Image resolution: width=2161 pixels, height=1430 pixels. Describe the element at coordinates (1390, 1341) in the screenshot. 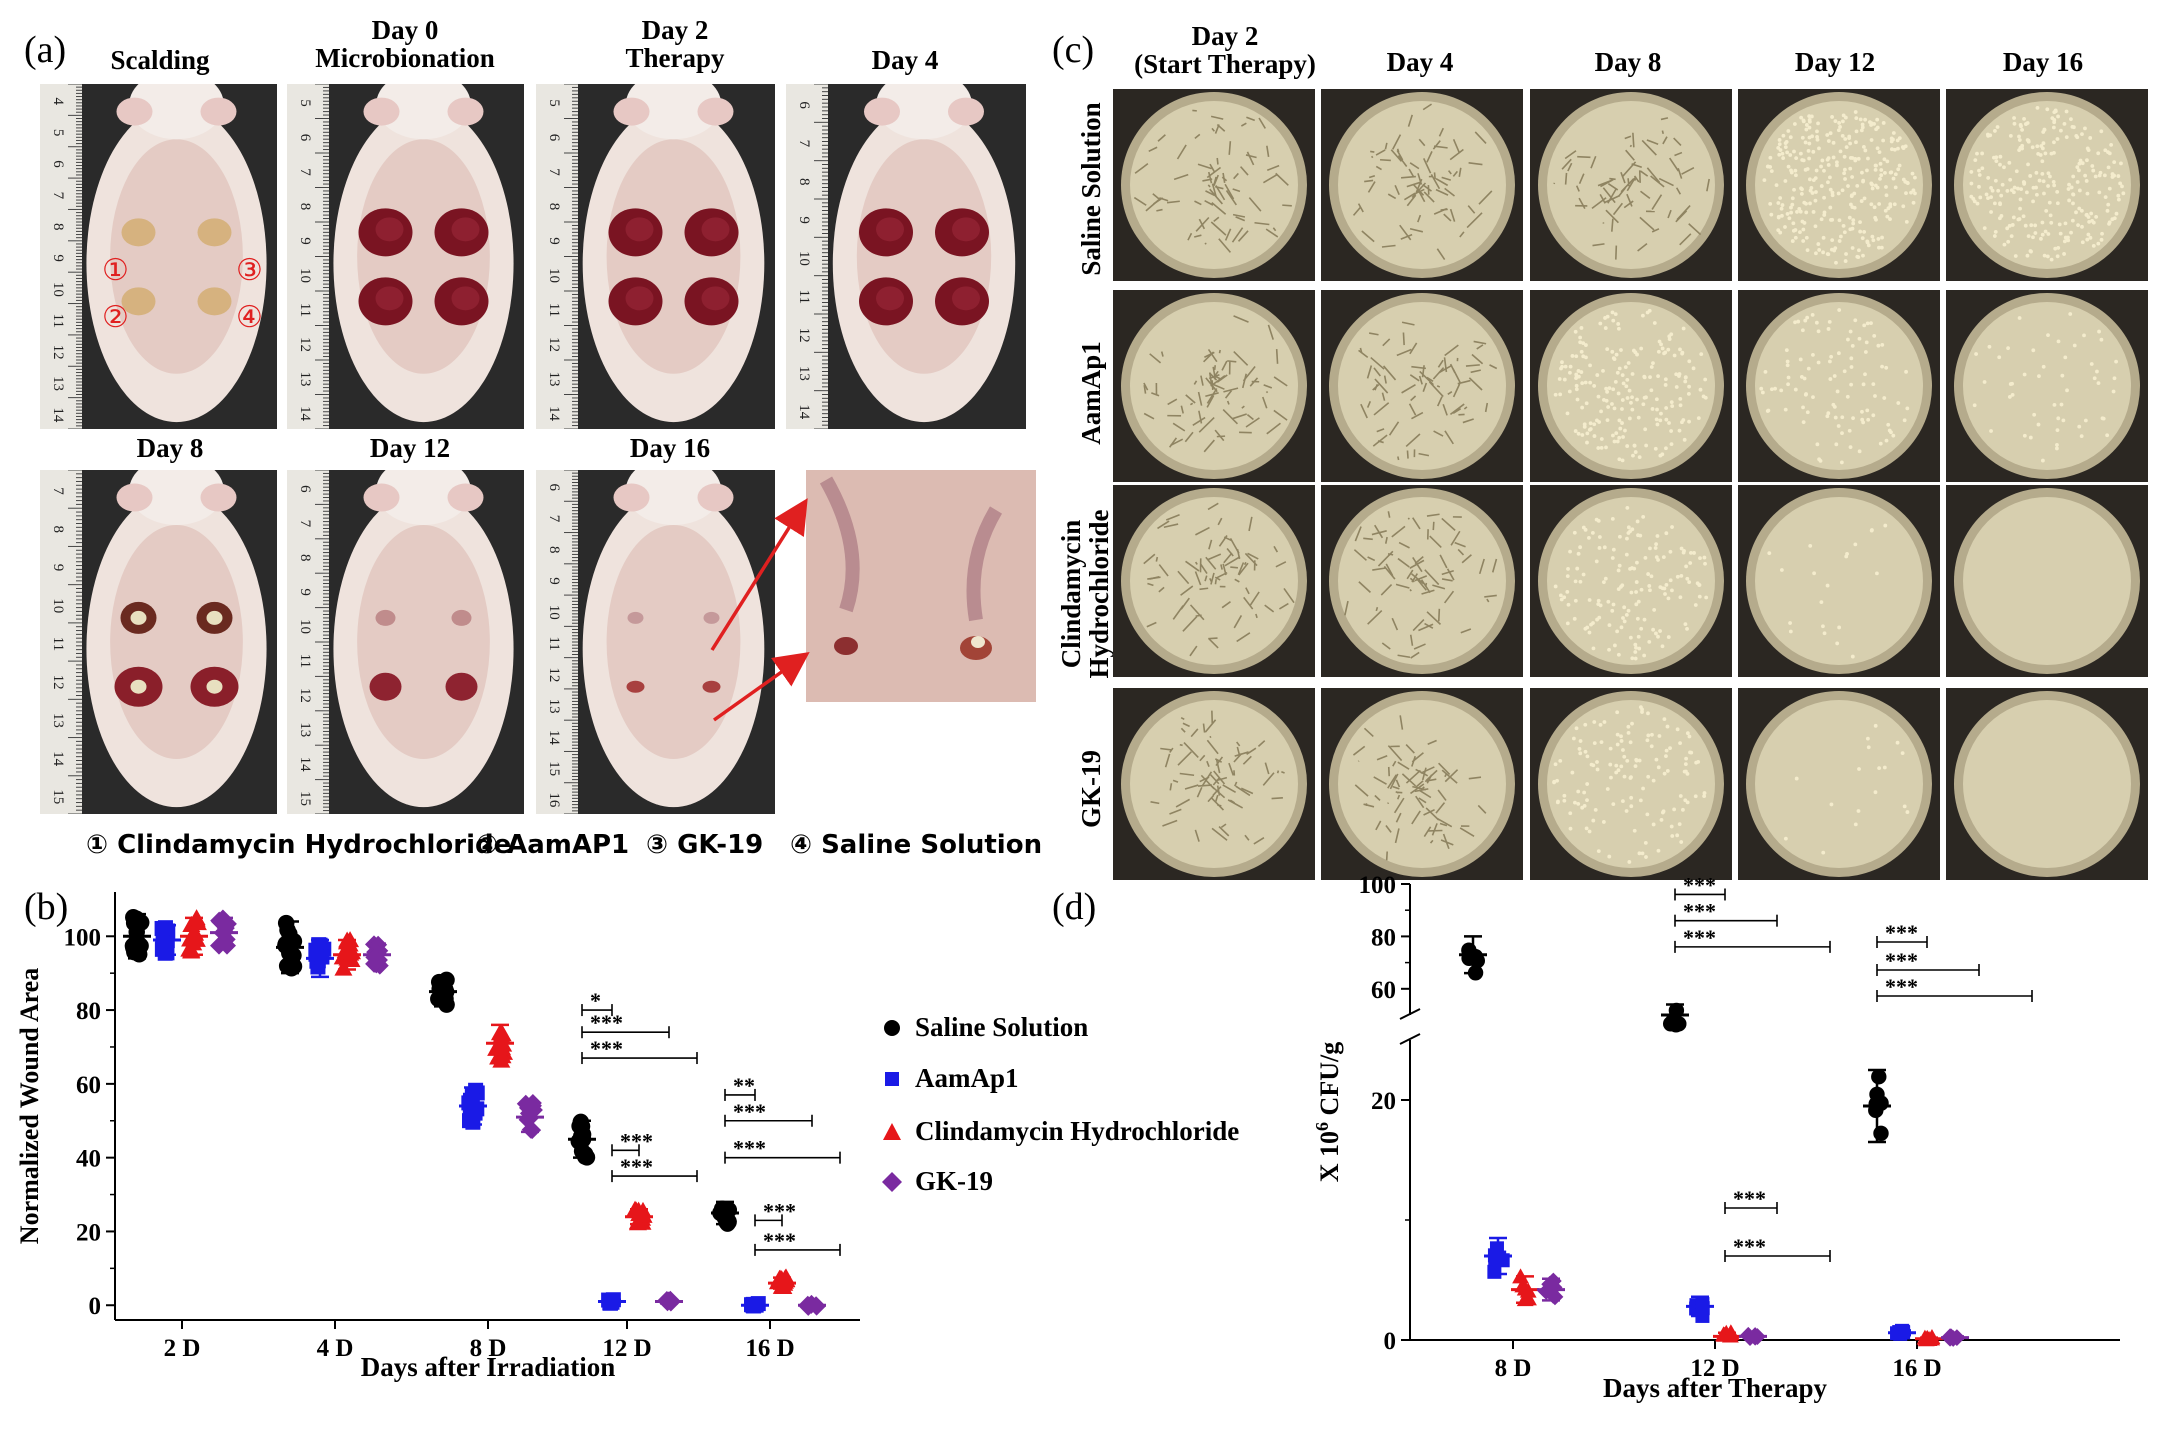

I see `y-tick-label: 0` at that location.